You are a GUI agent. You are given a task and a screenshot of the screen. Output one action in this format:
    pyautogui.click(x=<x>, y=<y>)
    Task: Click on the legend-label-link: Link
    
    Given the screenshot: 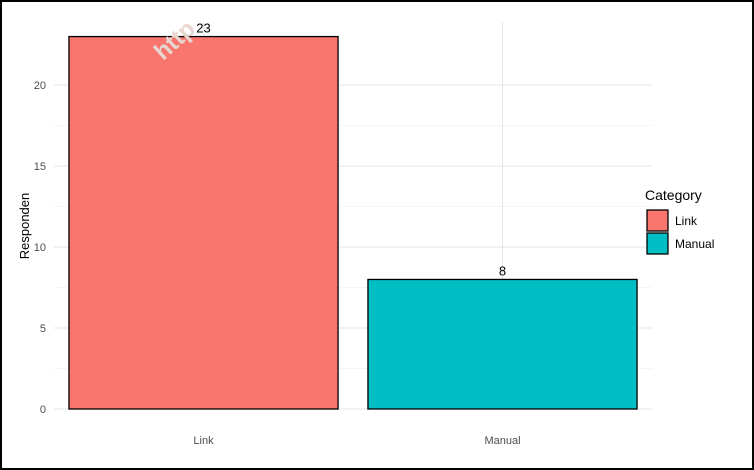 What is the action you would take?
    pyautogui.click(x=686, y=221)
    